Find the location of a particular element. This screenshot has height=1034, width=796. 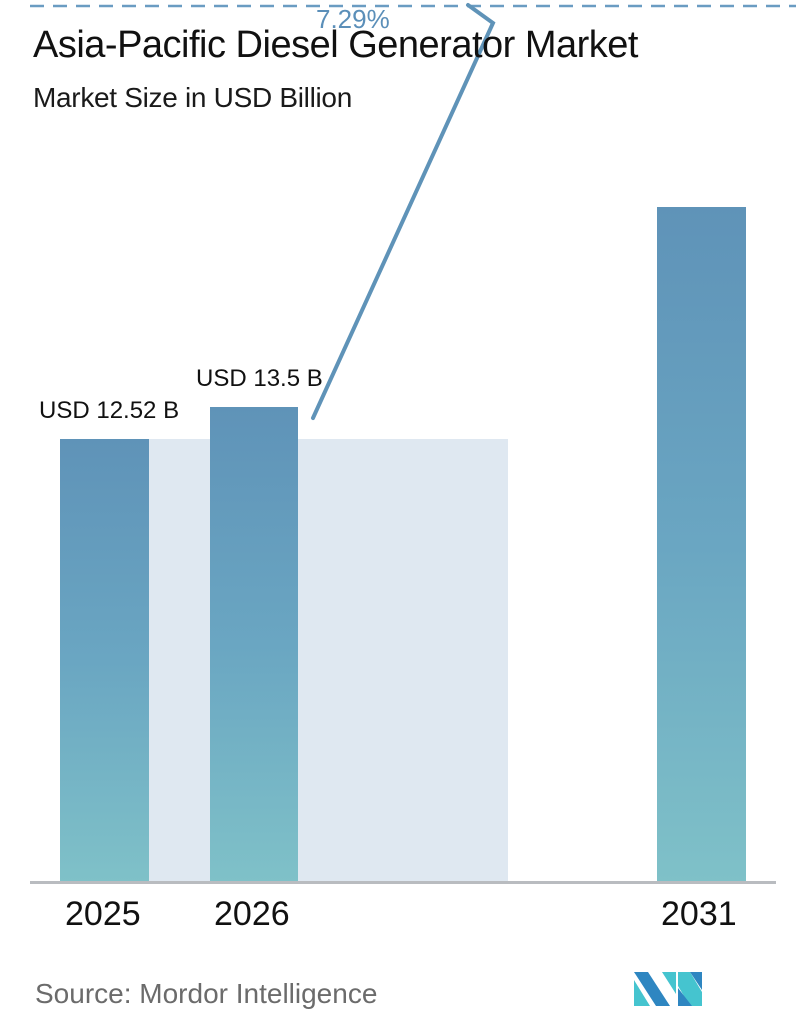

chart-subtitle: Market Size in USD Billion is located at coordinates (192, 97).